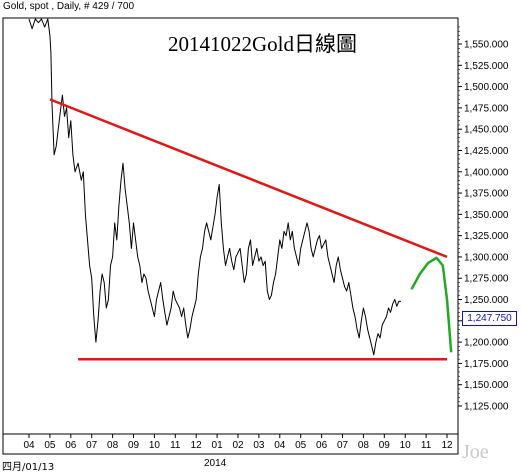 The height and width of the screenshot is (474, 521). What do you see at coordinates (486, 257) in the screenshot?
I see `y-tick-label: 1,300.000` at bounding box center [486, 257].